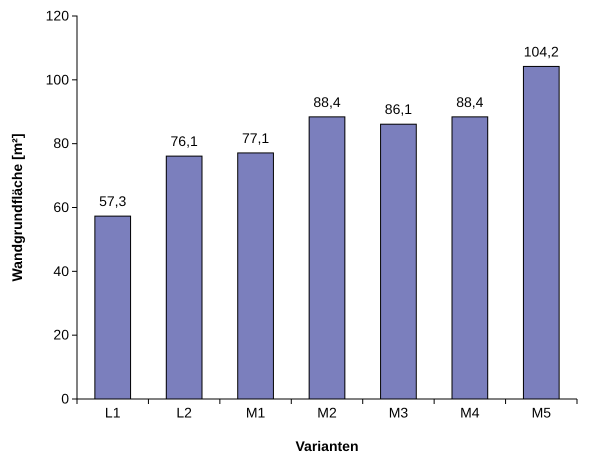 The width and height of the screenshot is (589, 467). What do you see at coordinates (542, 51) in the screenshot?
I see `data-label: 104,2` at bounding box center [542, 51].